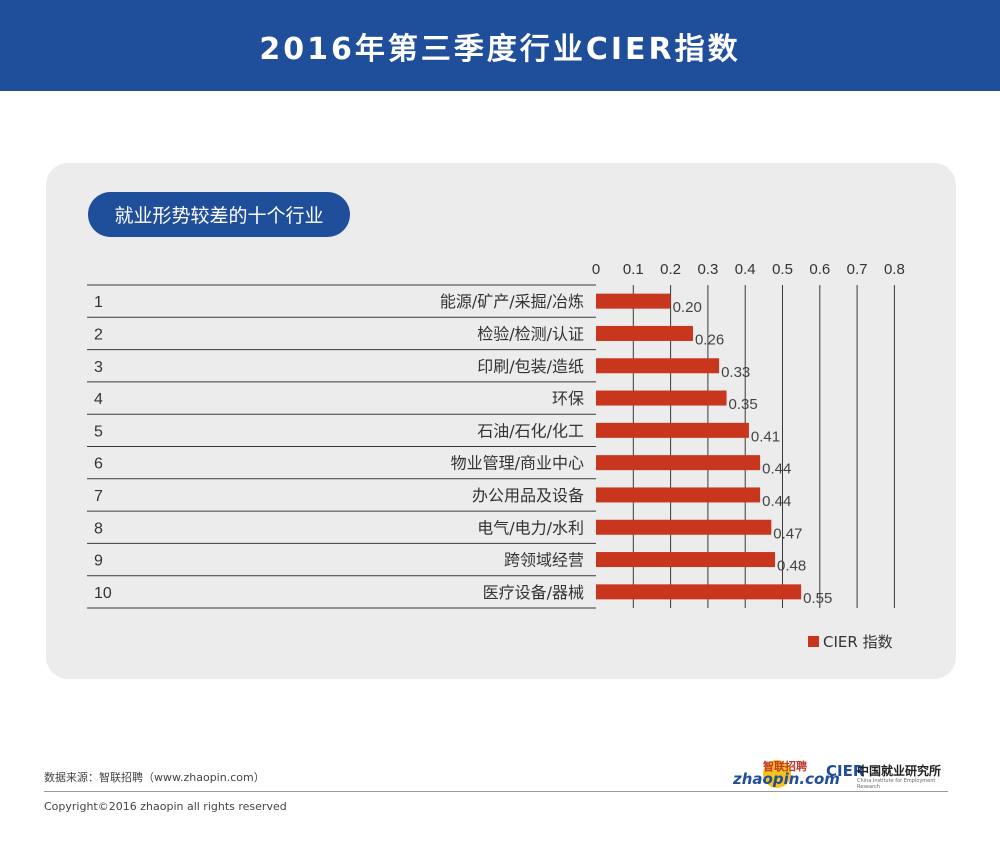 This screenshot has height=861, width=1000. I want to click on page-header: 2016年第三季度行业CIER指数, so click(500, 45).